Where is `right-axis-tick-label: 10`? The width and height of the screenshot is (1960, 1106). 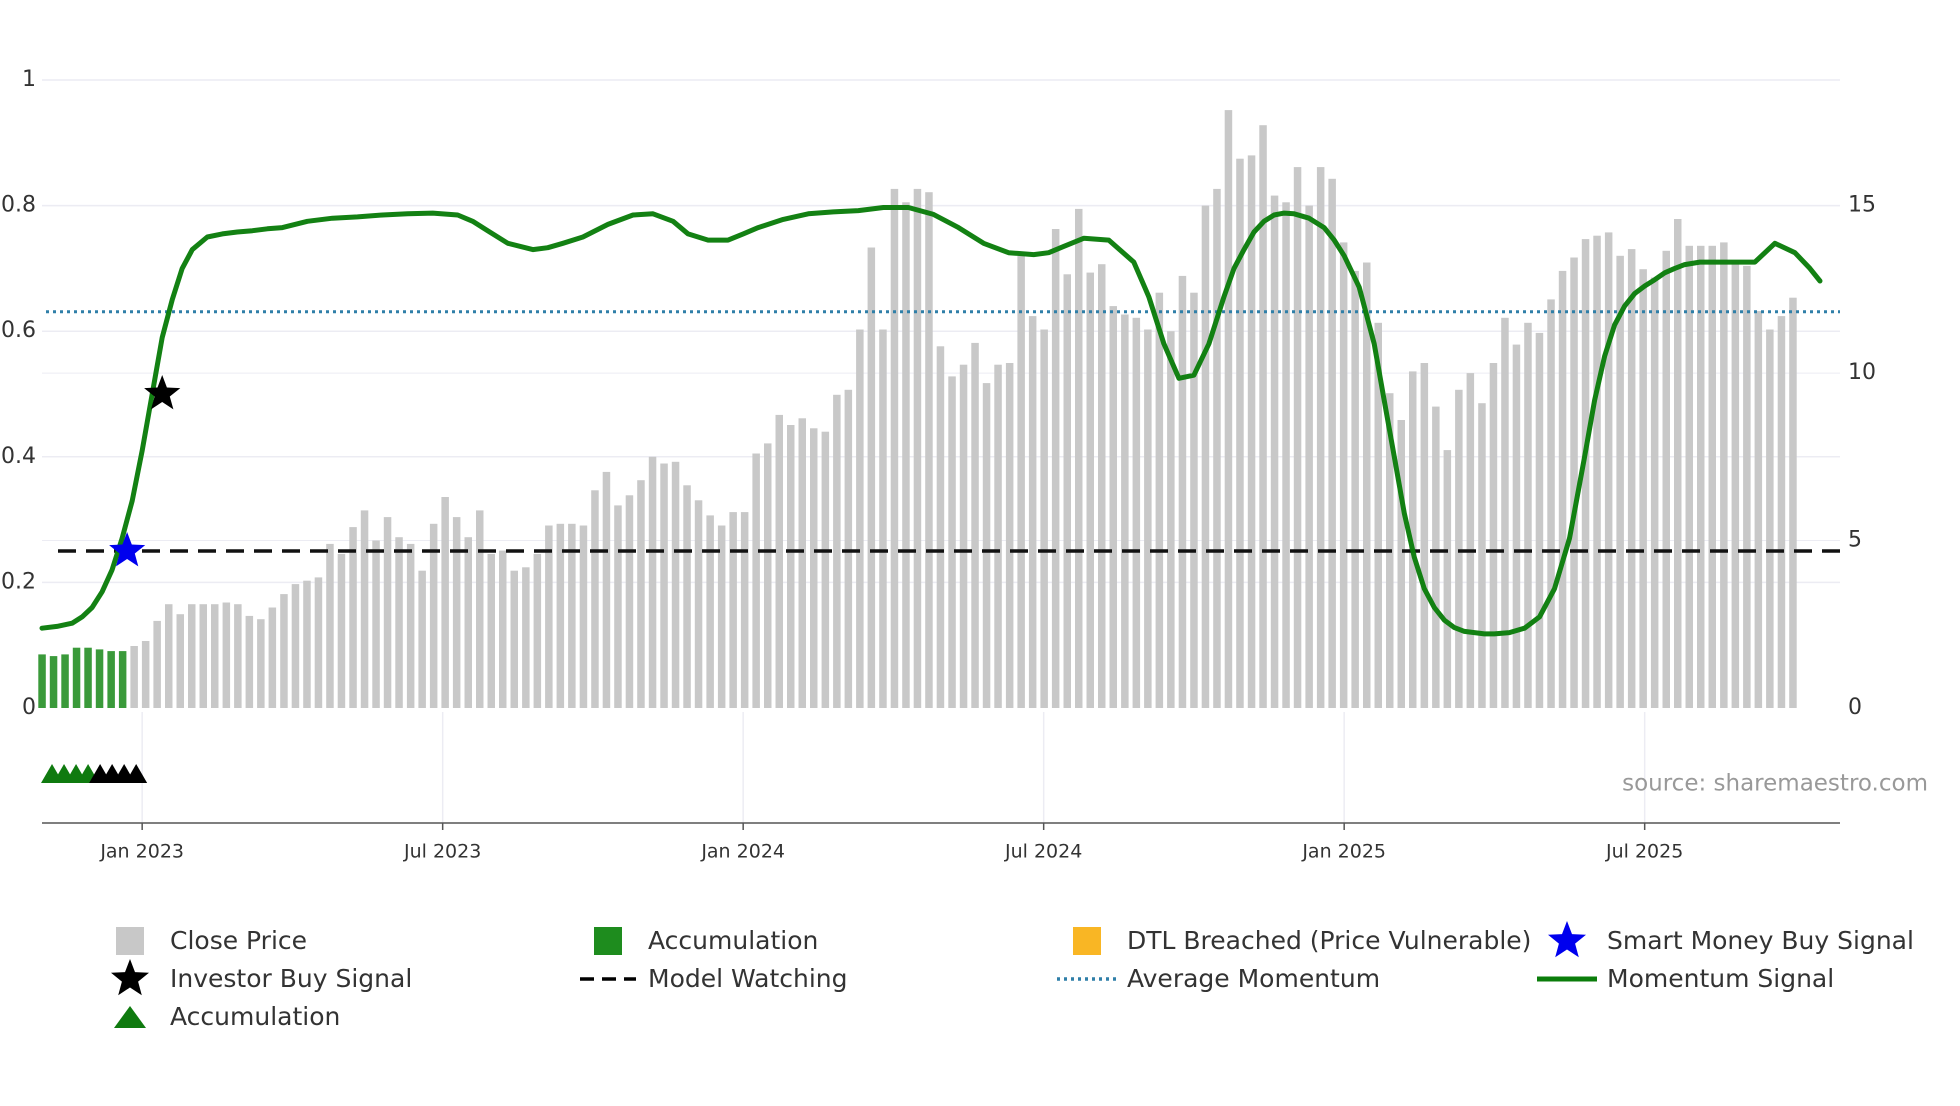
right-axis-tick-label: 10 is located at coordinates (1862, 372).